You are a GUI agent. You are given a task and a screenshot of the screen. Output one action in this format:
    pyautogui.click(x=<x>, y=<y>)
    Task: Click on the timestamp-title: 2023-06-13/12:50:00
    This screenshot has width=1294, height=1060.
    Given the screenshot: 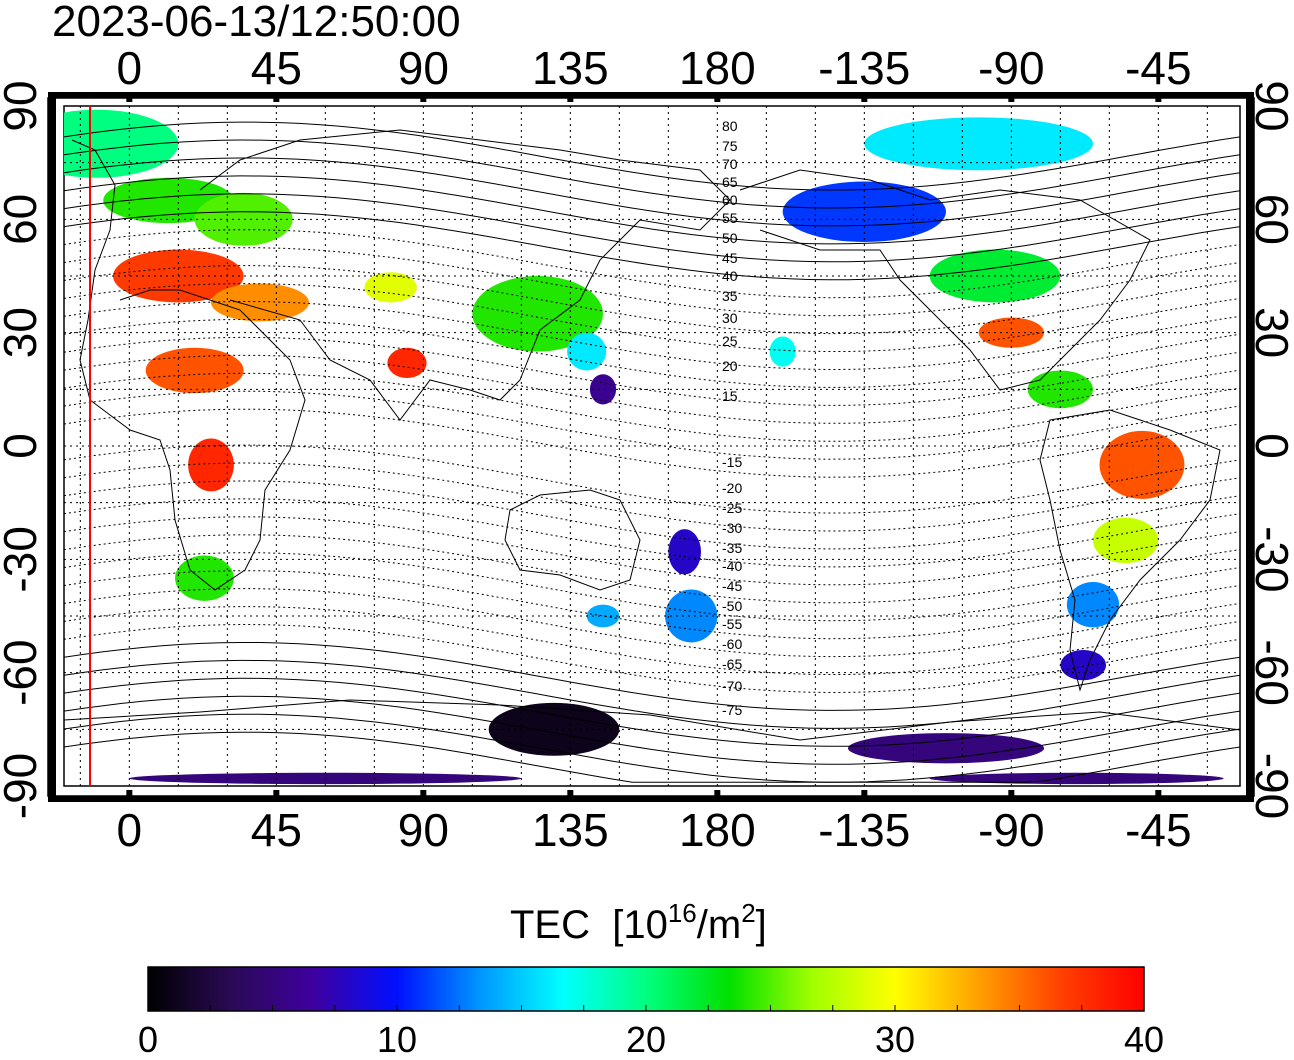 What is the action you would take?
    pyautogui.click(x=256, y=23)
    